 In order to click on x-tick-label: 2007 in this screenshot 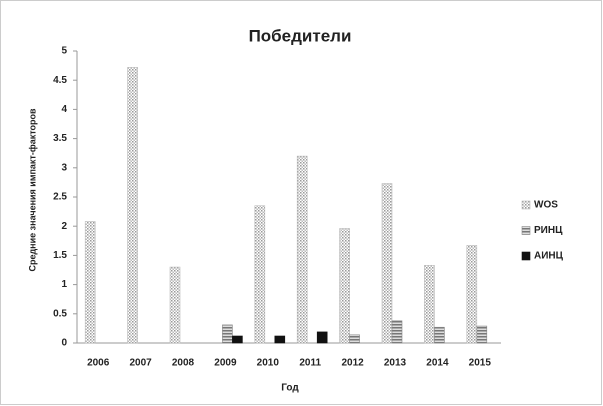, I will do `click(140, 363)`.